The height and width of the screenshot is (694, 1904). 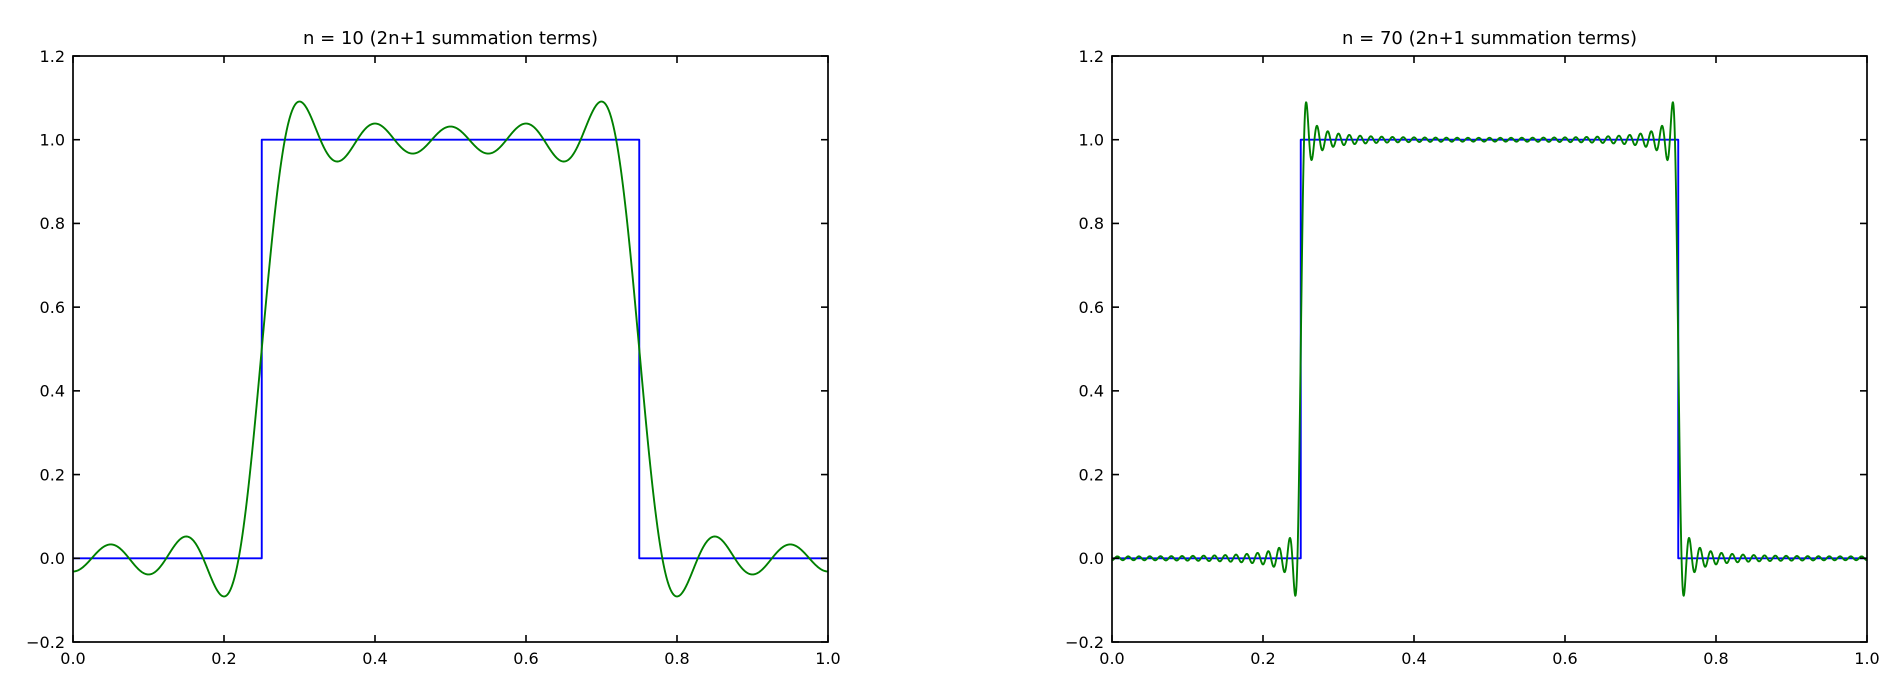 What do you see at coordinates (1489, 38) in the screenshot?
I see `chart-title-n70: n = 70 (2n+1 summation terms)` at bounding box center [1489, 38].